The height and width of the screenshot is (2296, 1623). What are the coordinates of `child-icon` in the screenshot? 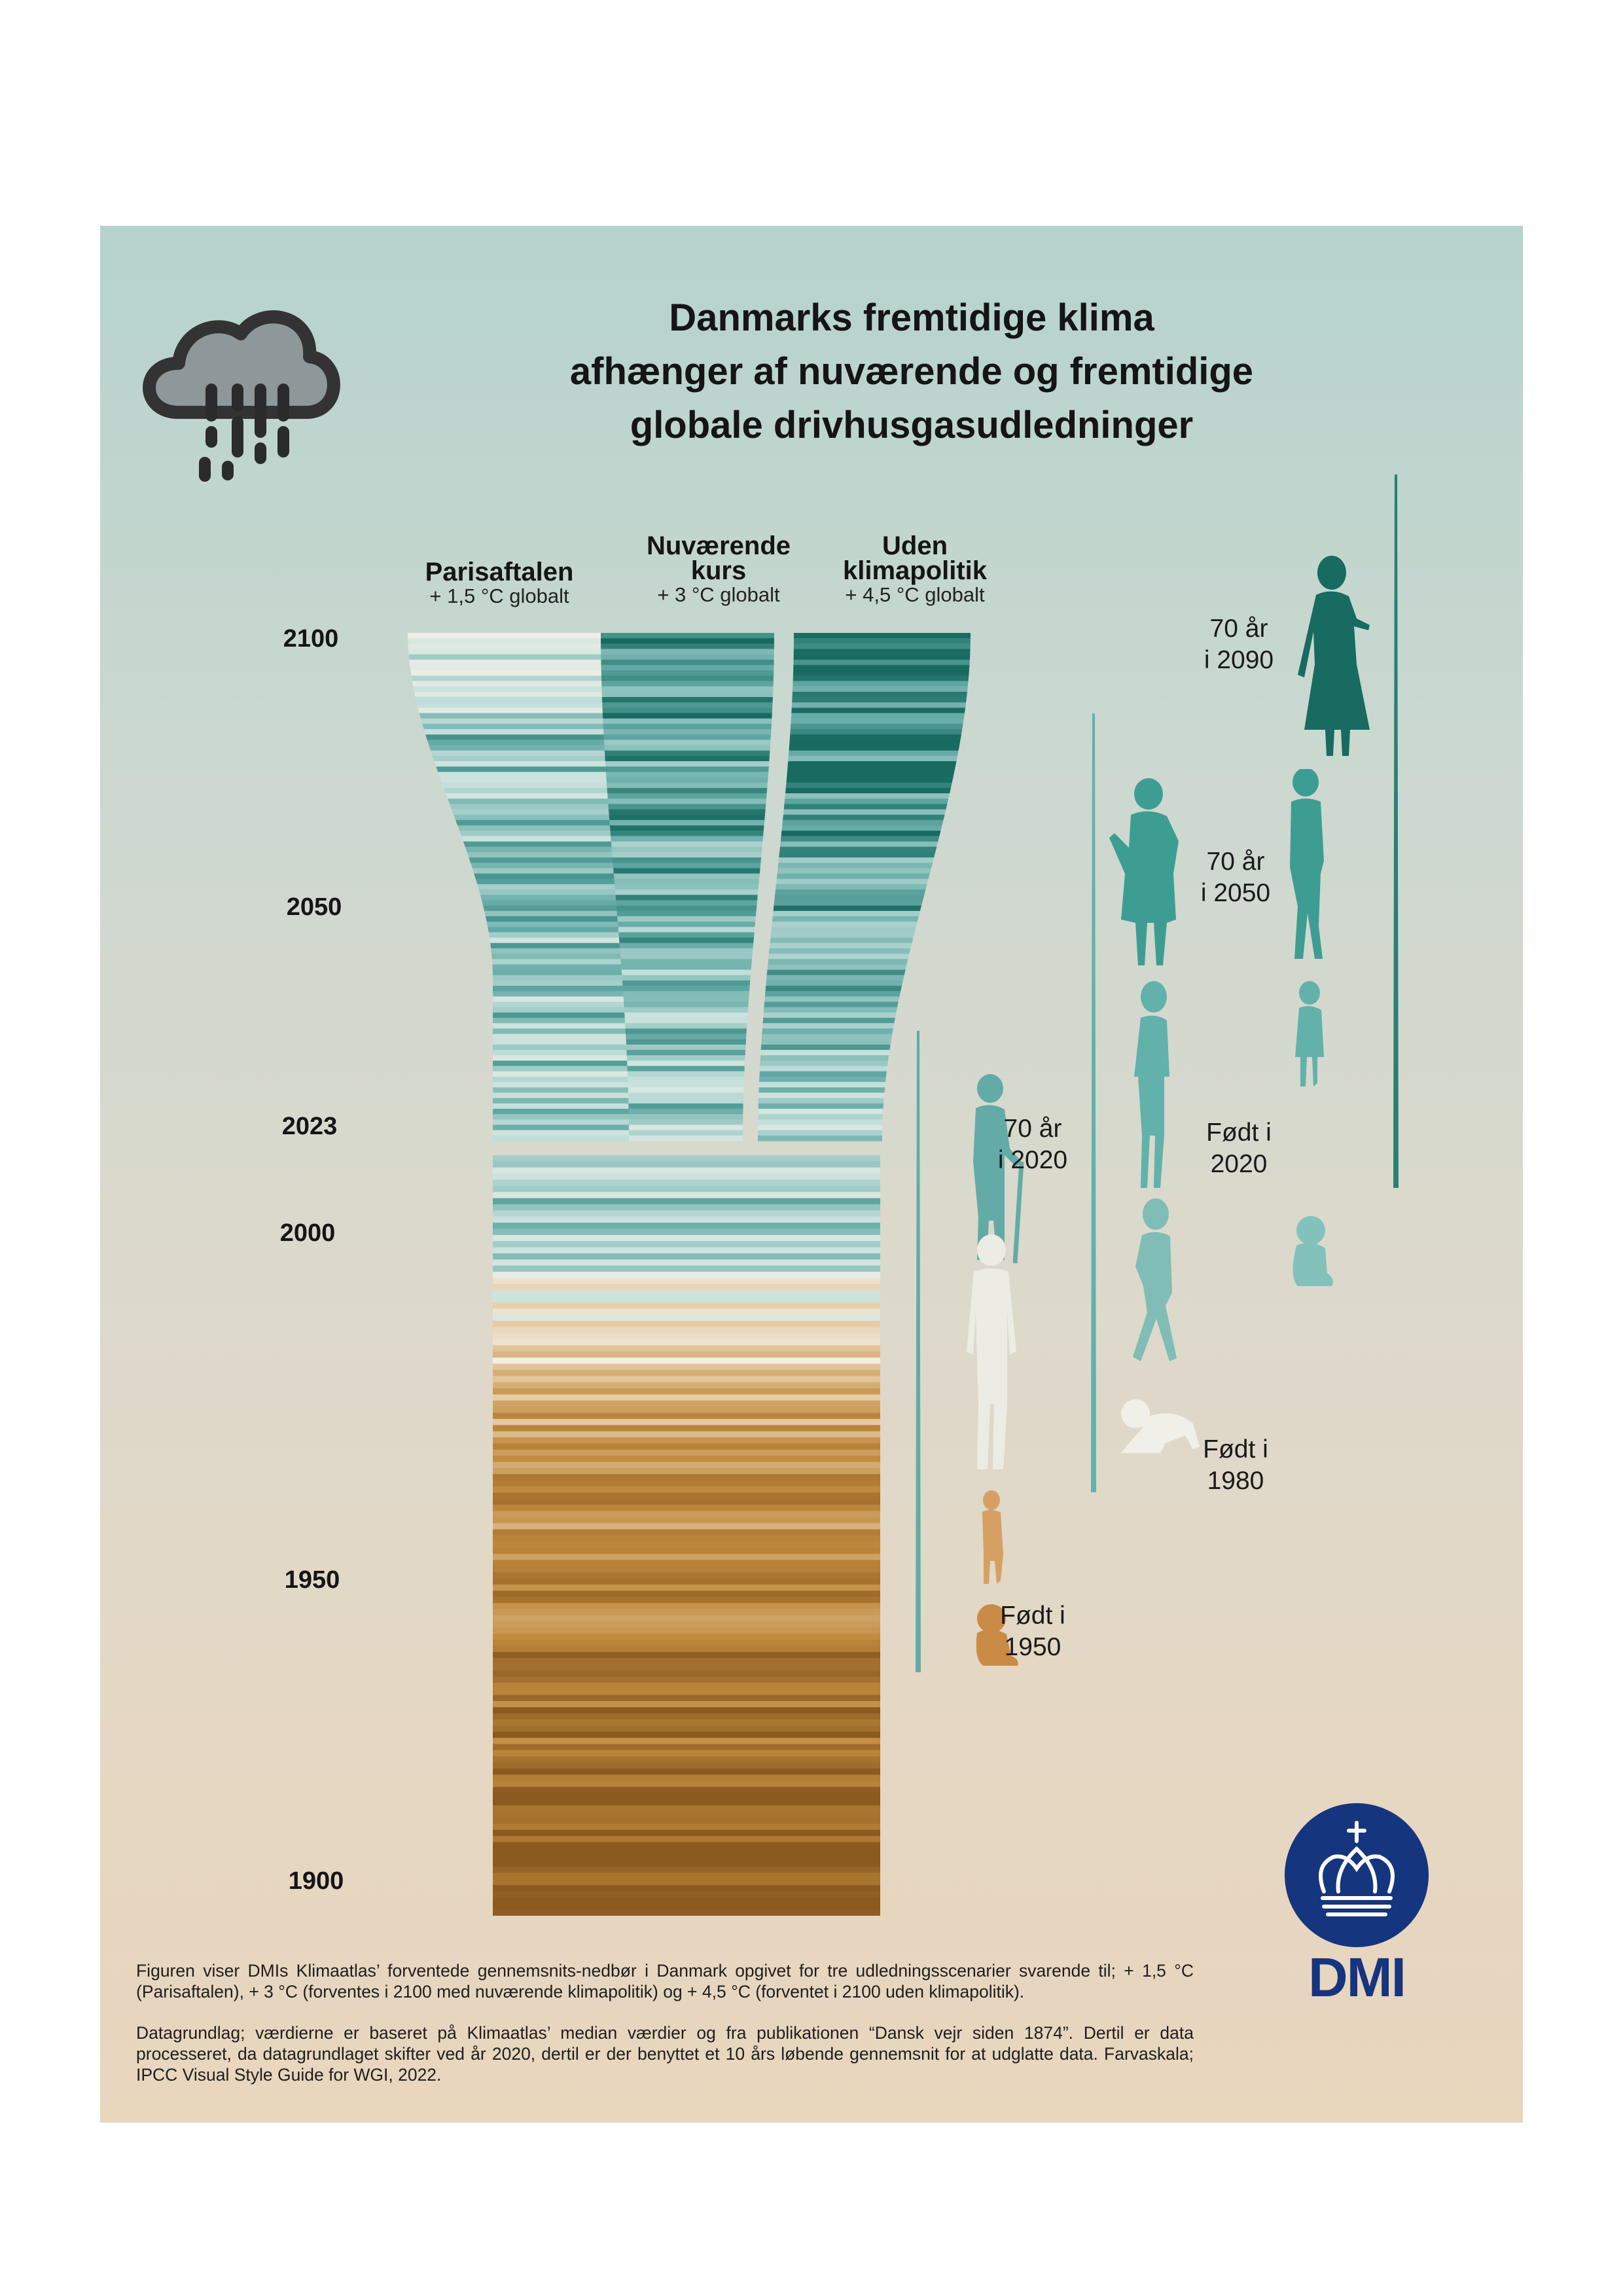 It's located at (993, 1537).